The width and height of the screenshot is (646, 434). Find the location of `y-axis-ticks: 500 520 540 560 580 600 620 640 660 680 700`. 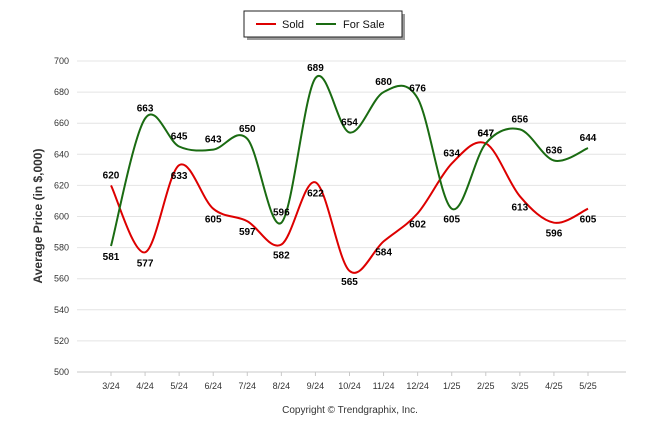

y-axis-ticks: 500 520 540 560 580 600 620 640 660 680 700 is located at coordinates (61, 216).